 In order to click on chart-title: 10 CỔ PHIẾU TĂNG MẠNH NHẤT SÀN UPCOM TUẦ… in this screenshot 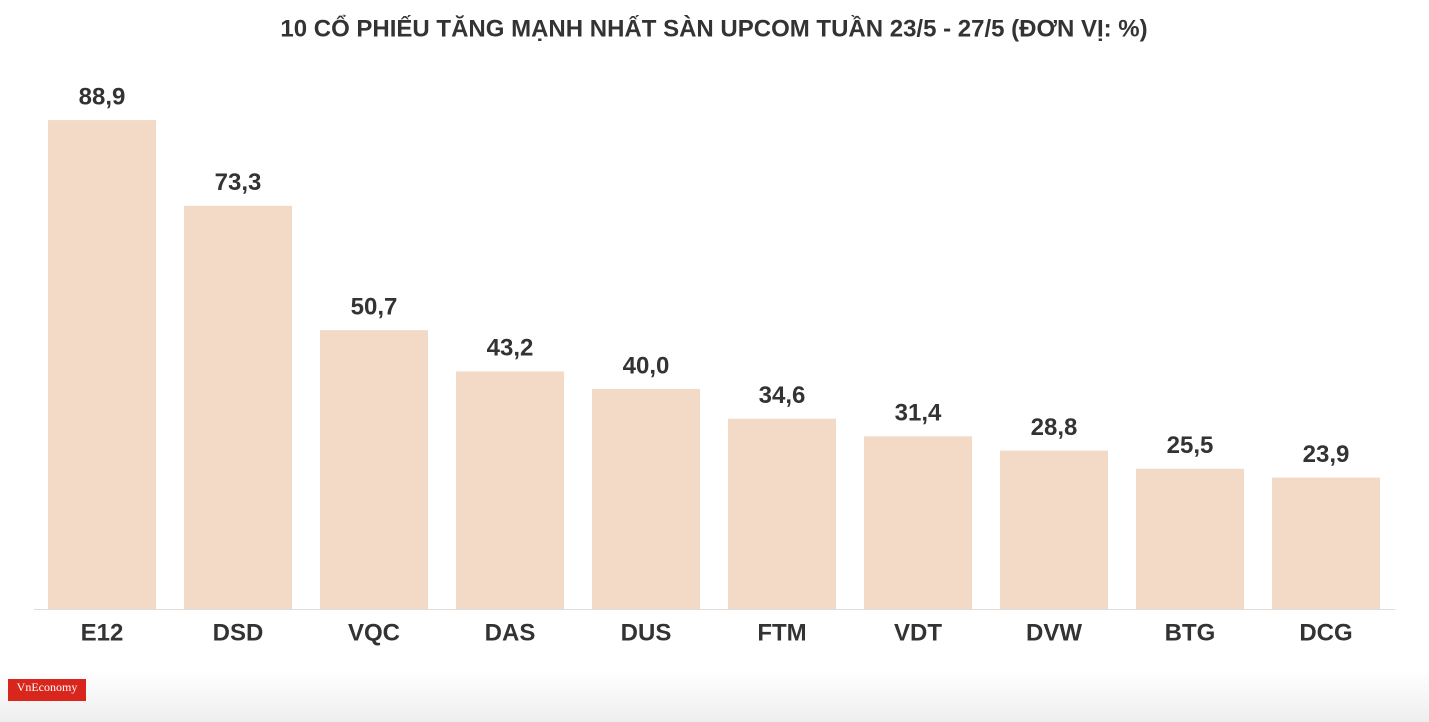, I will do `click(713, 28)`.